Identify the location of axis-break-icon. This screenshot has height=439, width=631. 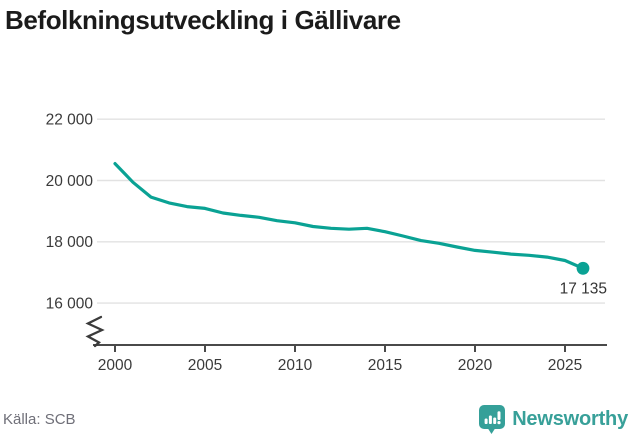
(95, 331).